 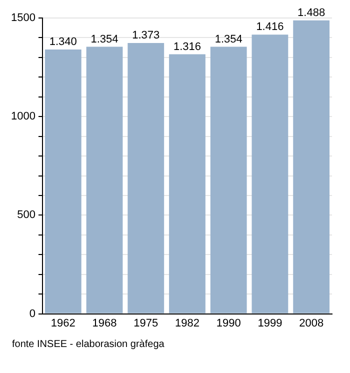 I want to click on data-label: 1.340, so click(x=63, y=42).